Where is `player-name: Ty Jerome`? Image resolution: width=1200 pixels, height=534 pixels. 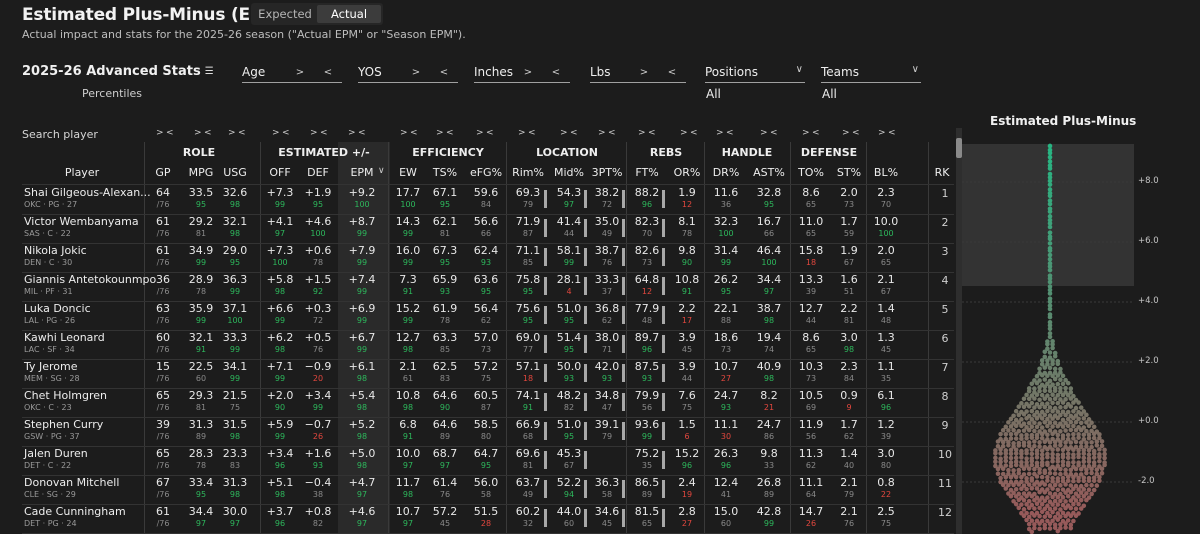 player-name: Ty Jerome is located at coordinates (51, 366).